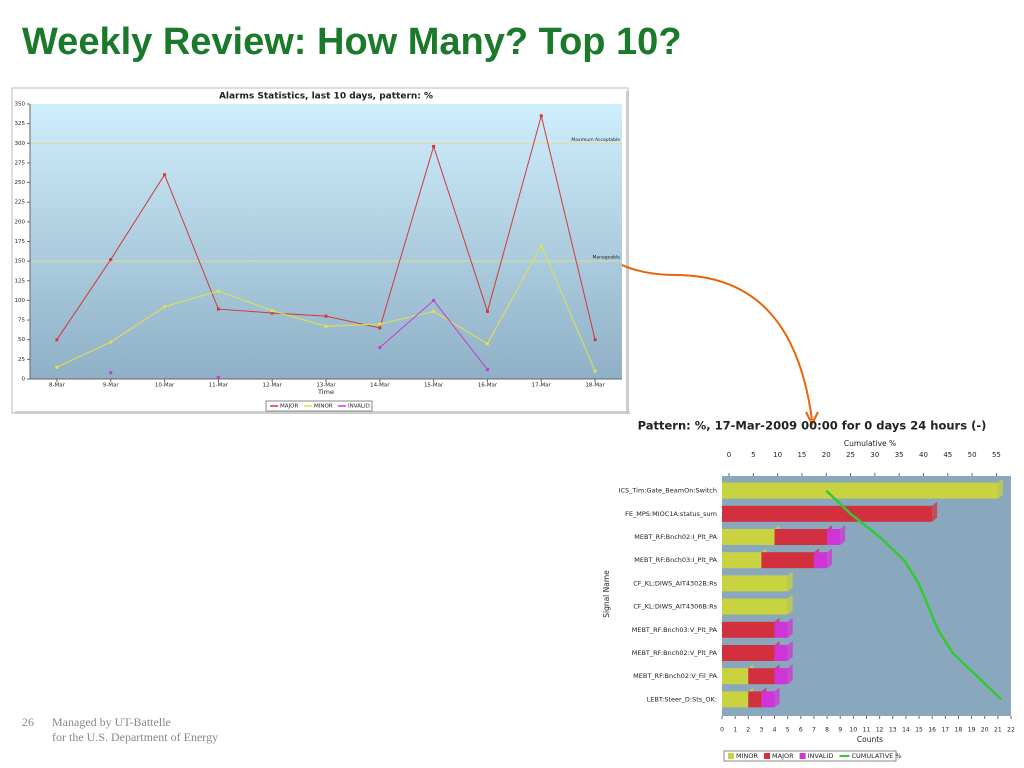  I want to click on y-tick-label: 100, so click(20, 301).